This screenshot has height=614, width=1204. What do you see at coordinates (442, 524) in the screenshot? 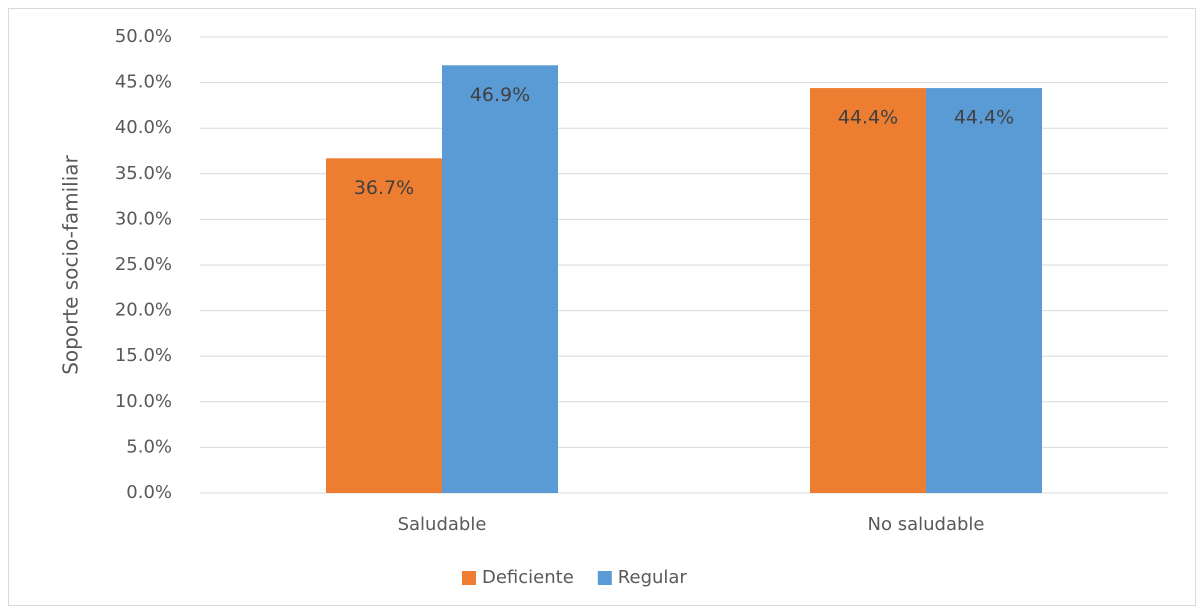
I see `x-tick-label: Saludable` at bounding box center [442, 524].